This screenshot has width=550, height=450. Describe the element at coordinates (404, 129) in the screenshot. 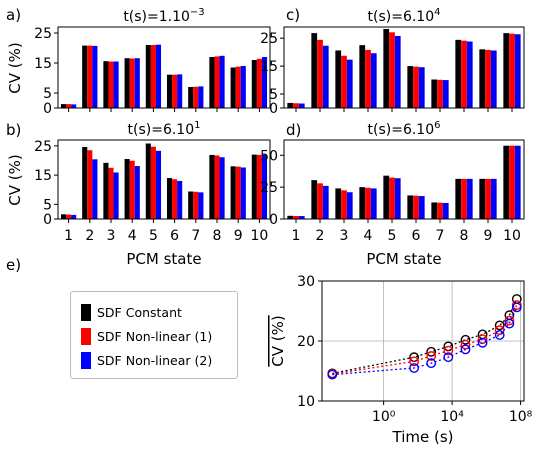

I see `panel-title: t(s)=6.106` at that location.